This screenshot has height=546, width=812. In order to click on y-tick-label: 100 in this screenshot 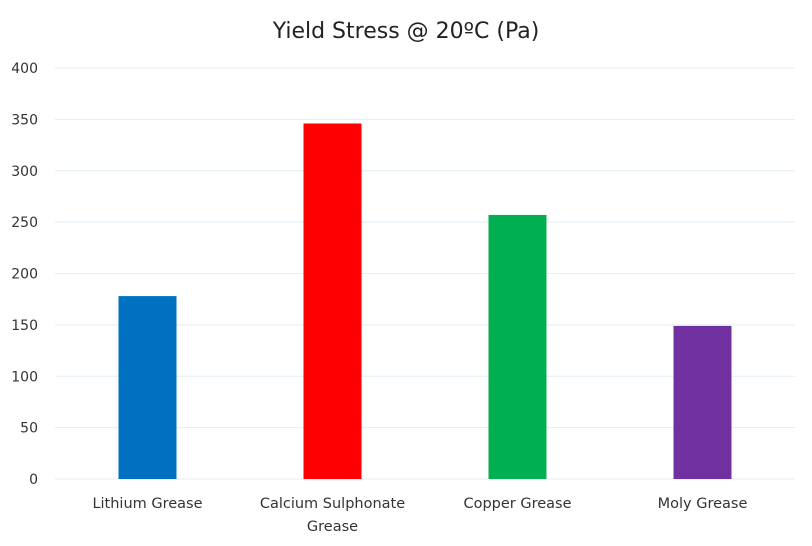, I will do `click(24, 377)`.